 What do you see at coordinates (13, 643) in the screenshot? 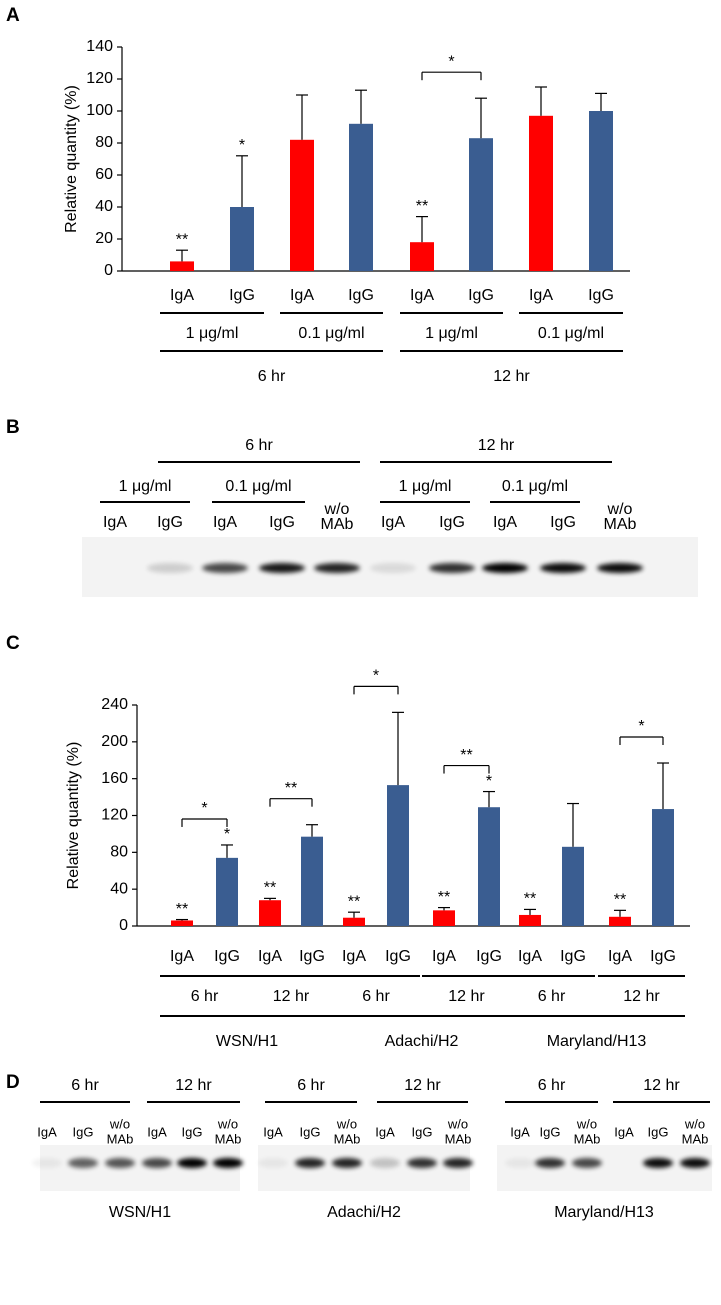
I see `panel-label: C` at bounding box center [13, 643].